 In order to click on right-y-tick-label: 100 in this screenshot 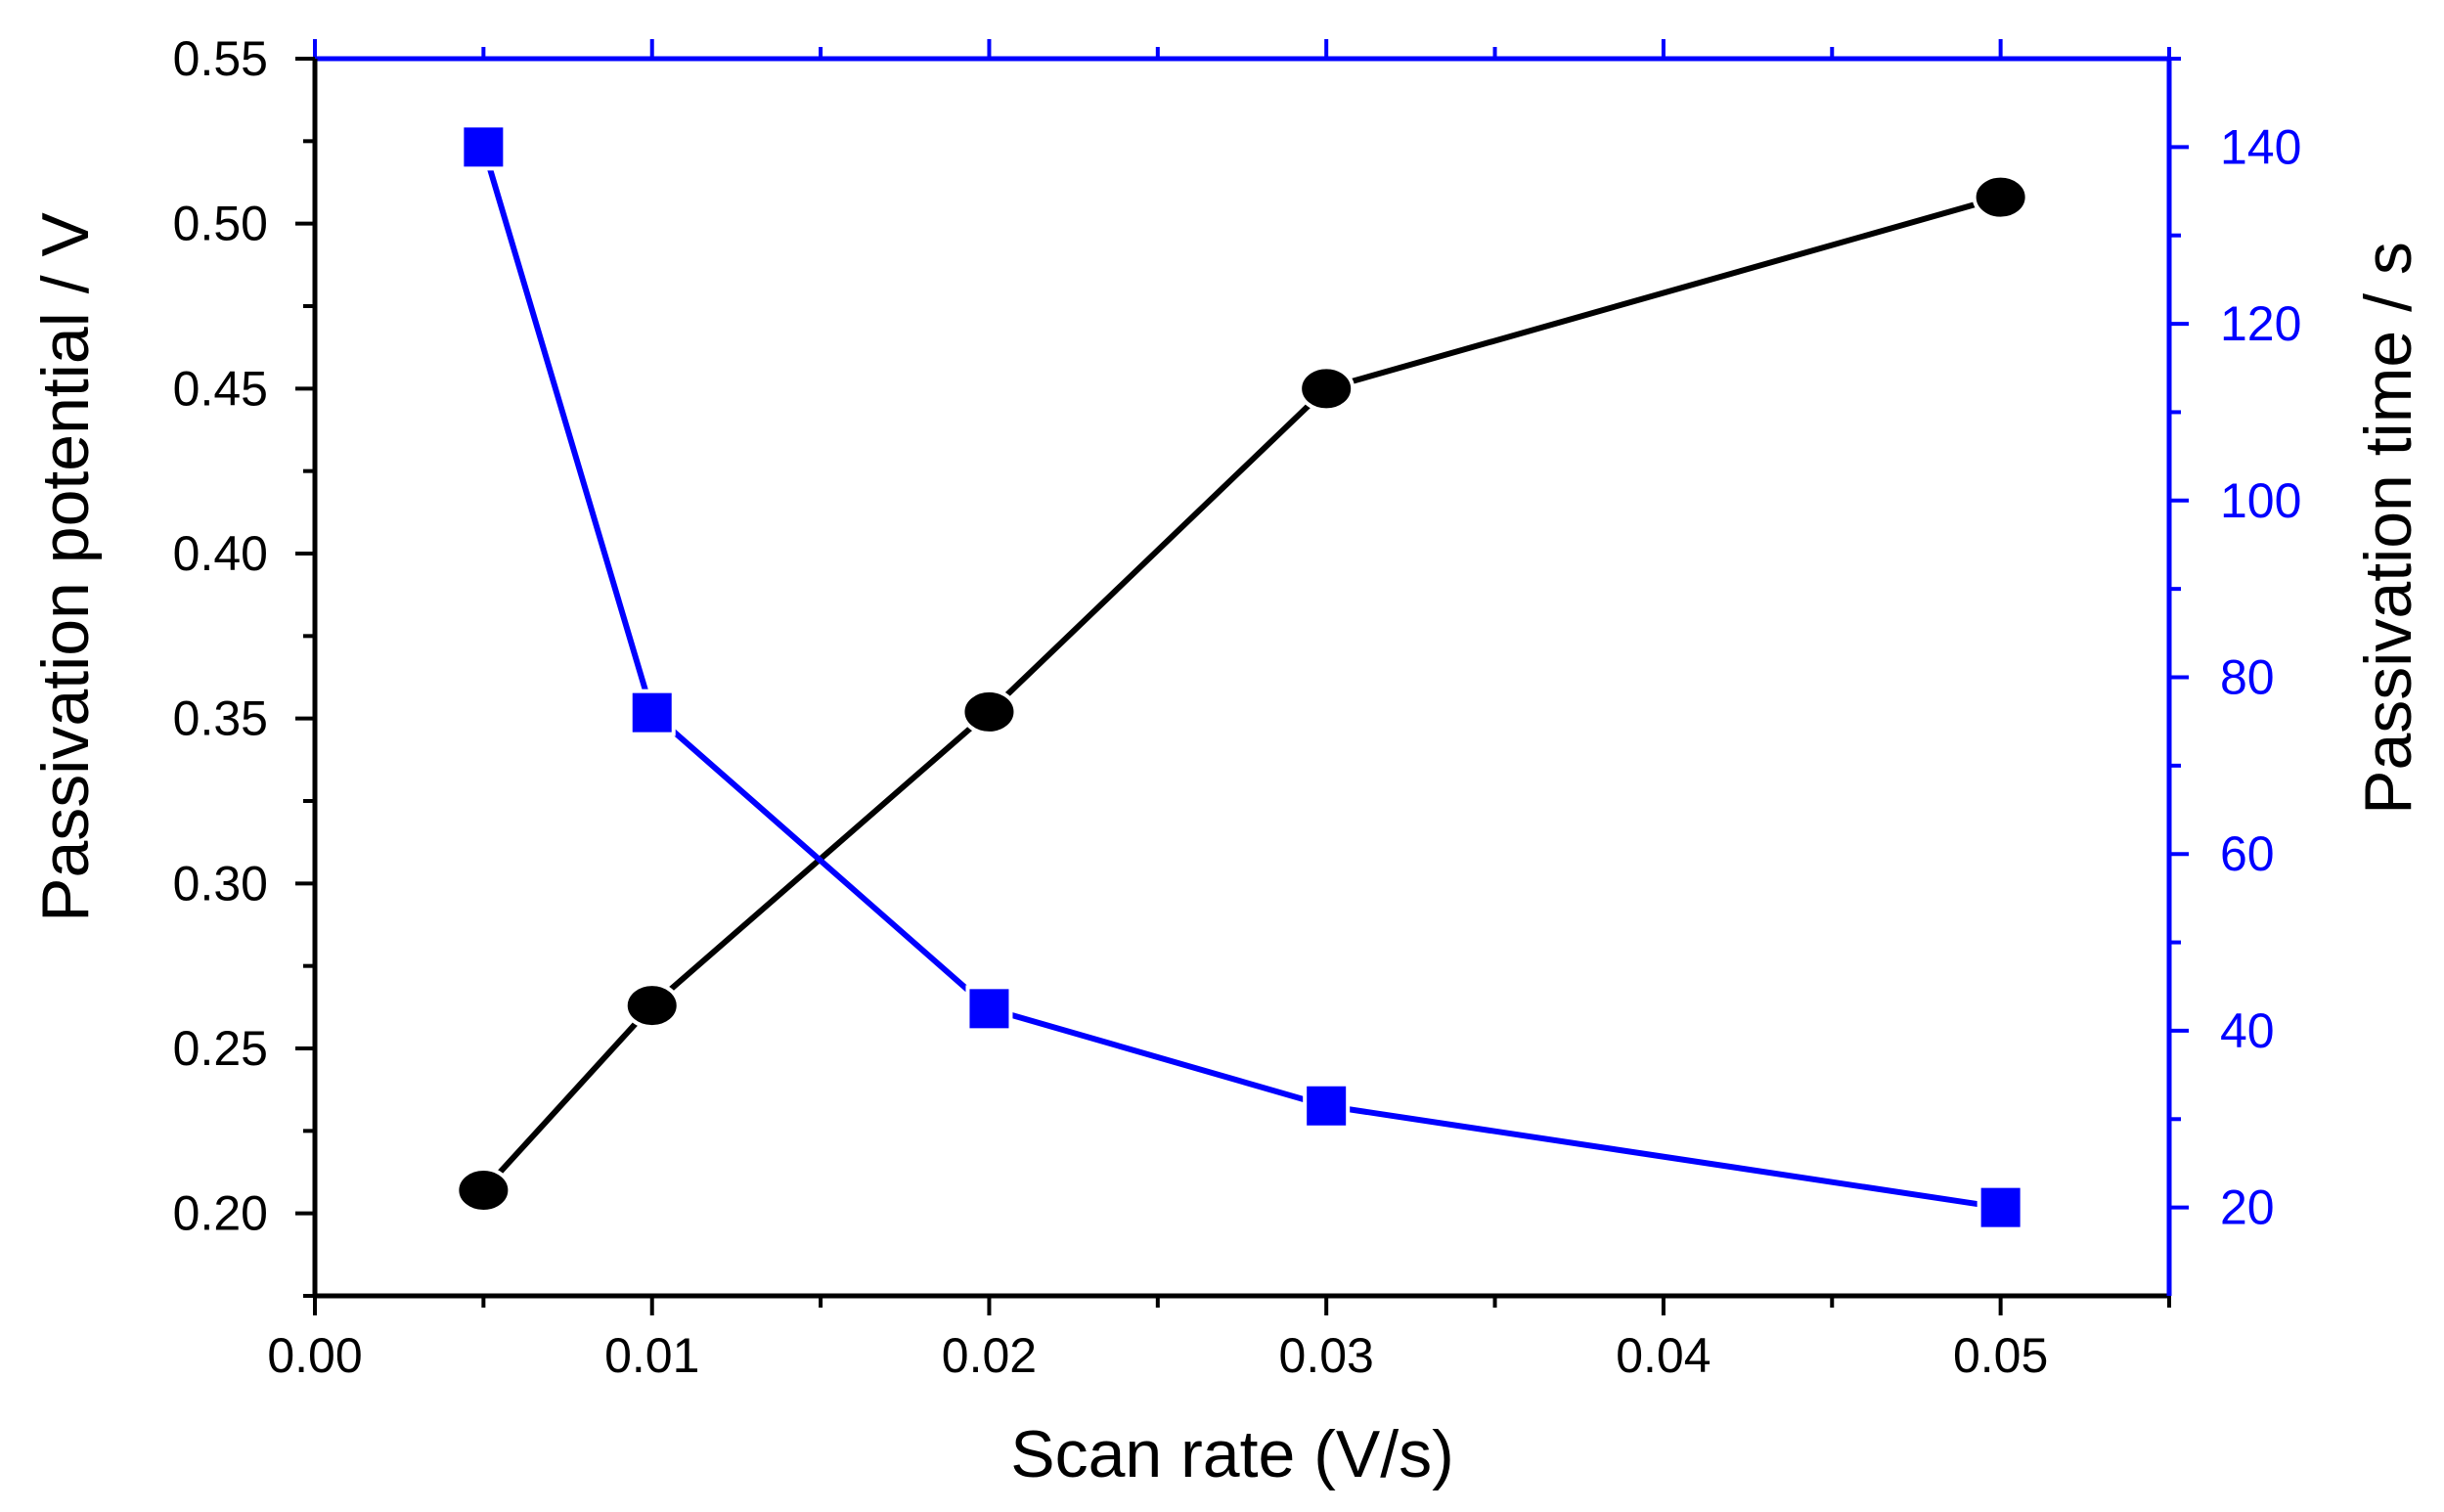, I will do `click(2260, 501)`.